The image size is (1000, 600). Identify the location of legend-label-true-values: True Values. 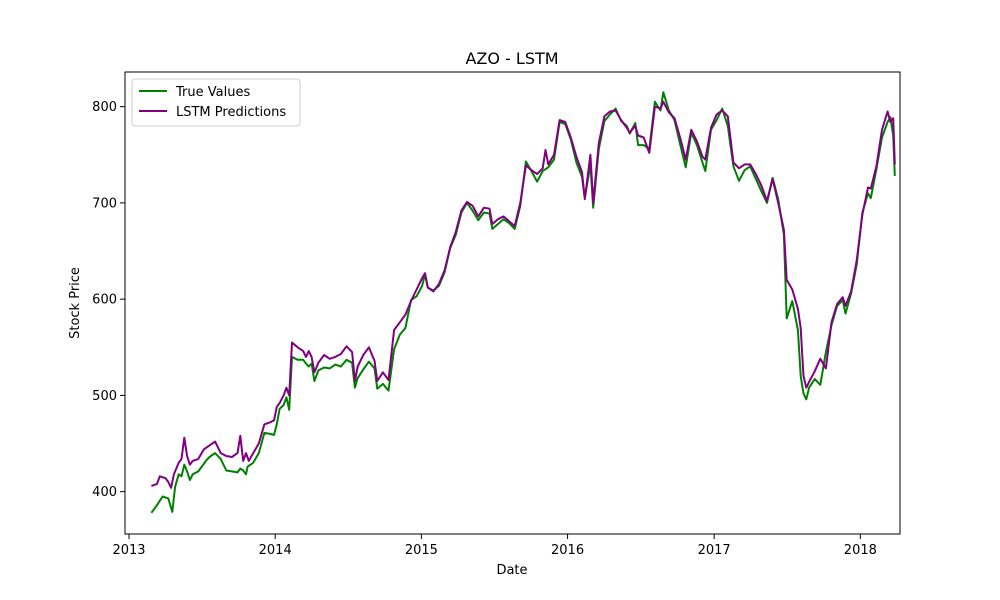
(212, 92).